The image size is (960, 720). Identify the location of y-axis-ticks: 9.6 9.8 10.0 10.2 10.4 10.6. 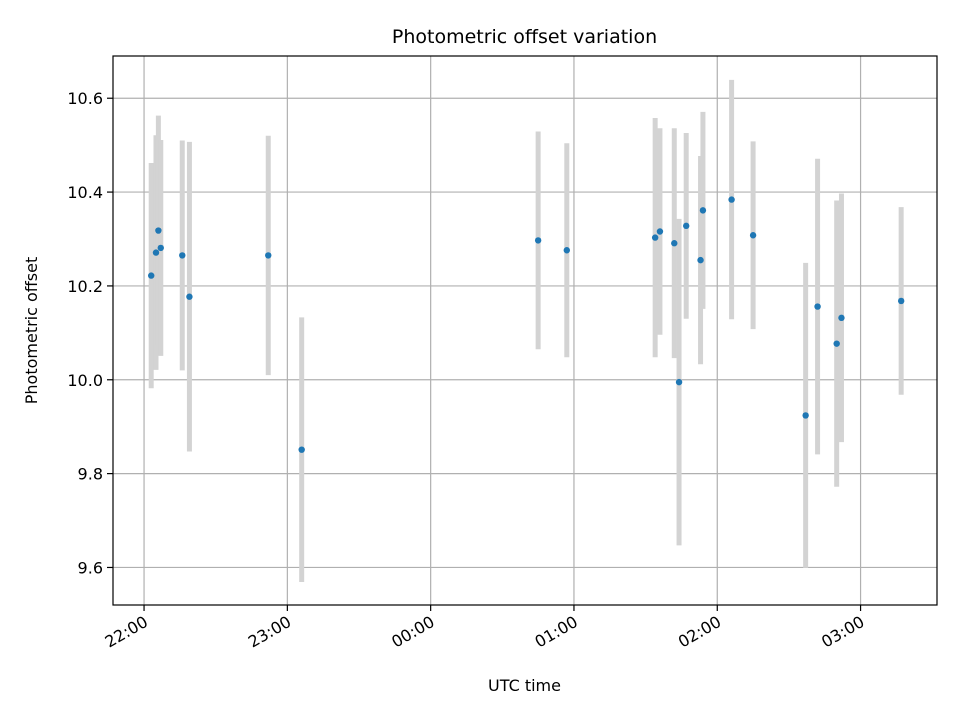
(90, 333).